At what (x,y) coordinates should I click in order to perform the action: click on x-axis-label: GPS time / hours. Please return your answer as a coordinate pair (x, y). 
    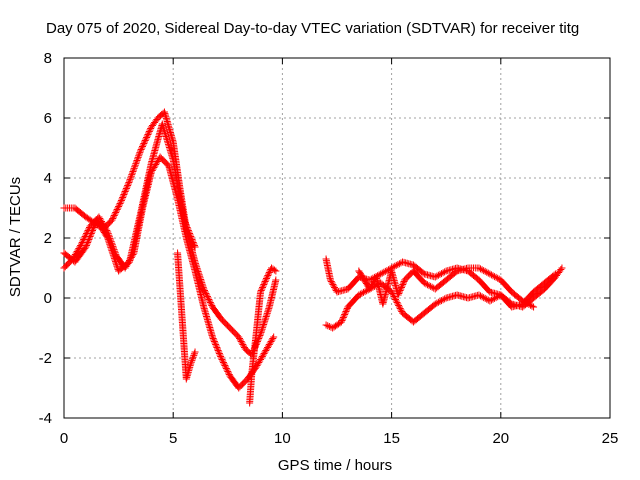
    Looking at the image, I should click on (335, 465).